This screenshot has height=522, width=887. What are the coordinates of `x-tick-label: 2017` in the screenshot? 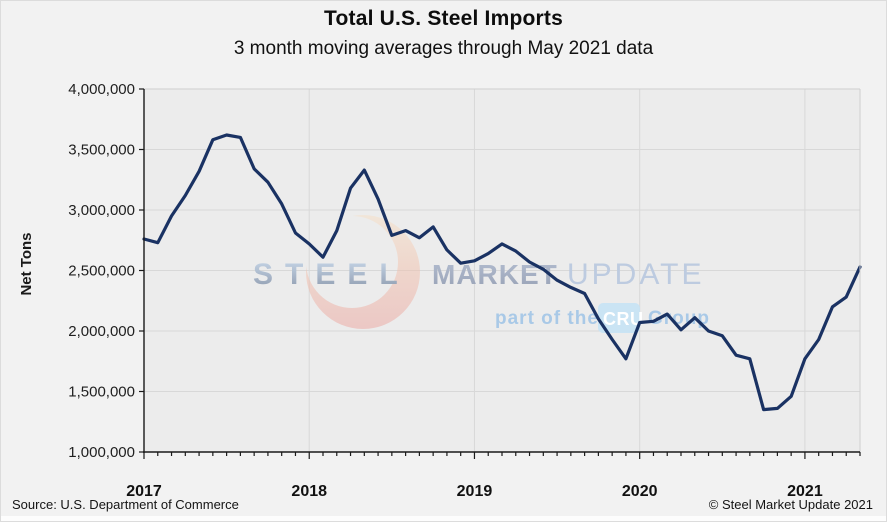 It's located at (144, 491).